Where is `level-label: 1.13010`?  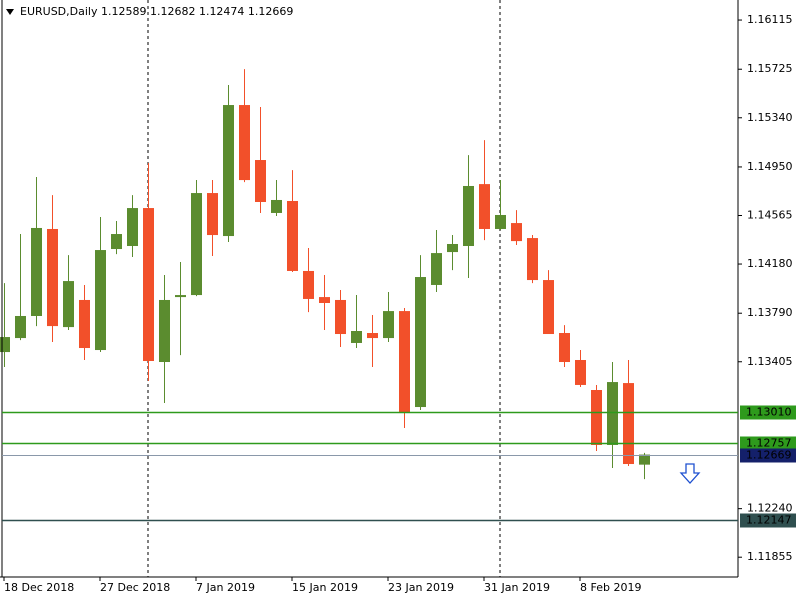 level-label: 1.13010 is located at coordinates (769, 412).